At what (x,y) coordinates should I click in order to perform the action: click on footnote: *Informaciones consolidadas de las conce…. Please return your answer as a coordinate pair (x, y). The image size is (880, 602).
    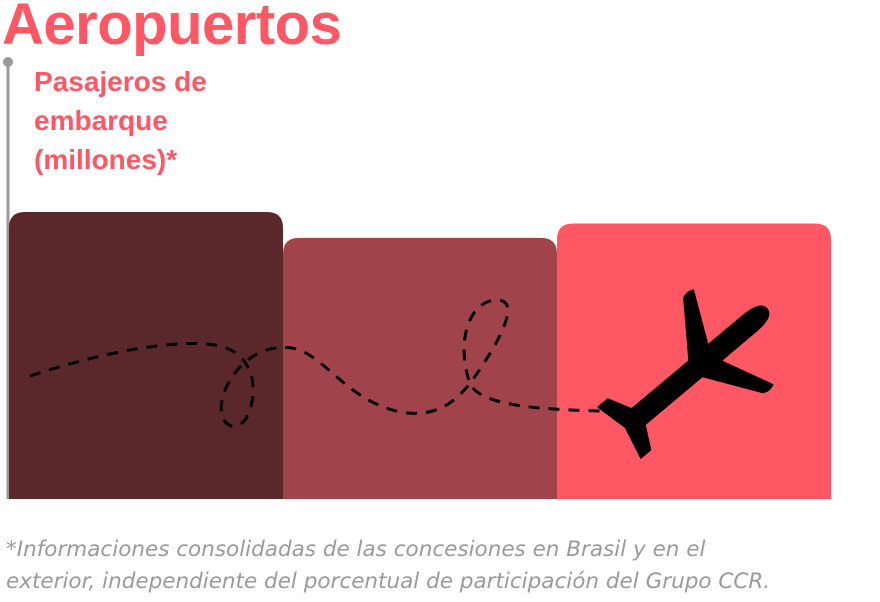
    Looking at the image, I should click on (442, 566).